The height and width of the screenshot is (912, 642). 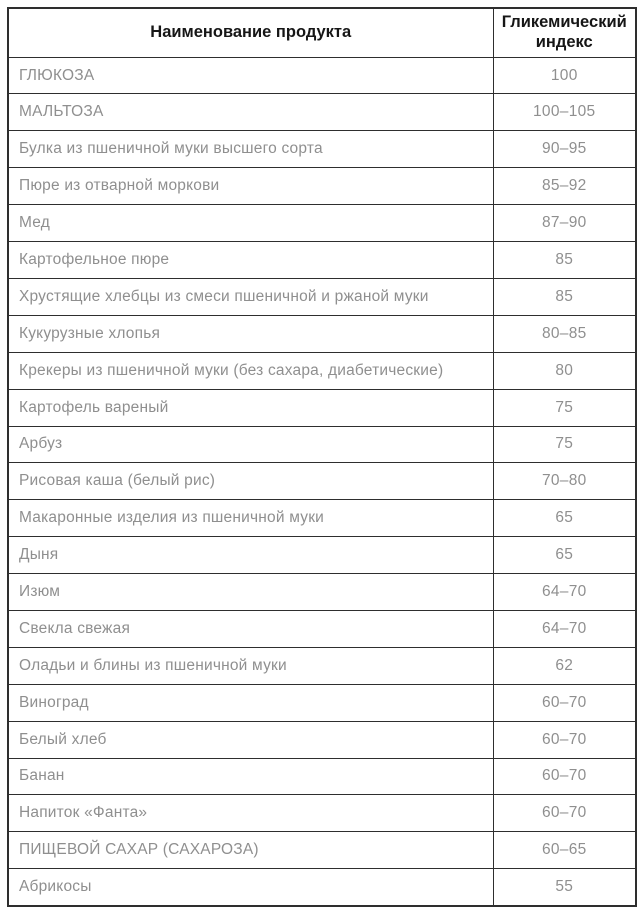 What do you see at coordinates (250, 407) in the screenshot?
I see `product-name-cell: Картофель вареный` at bounding box center [250, 407].